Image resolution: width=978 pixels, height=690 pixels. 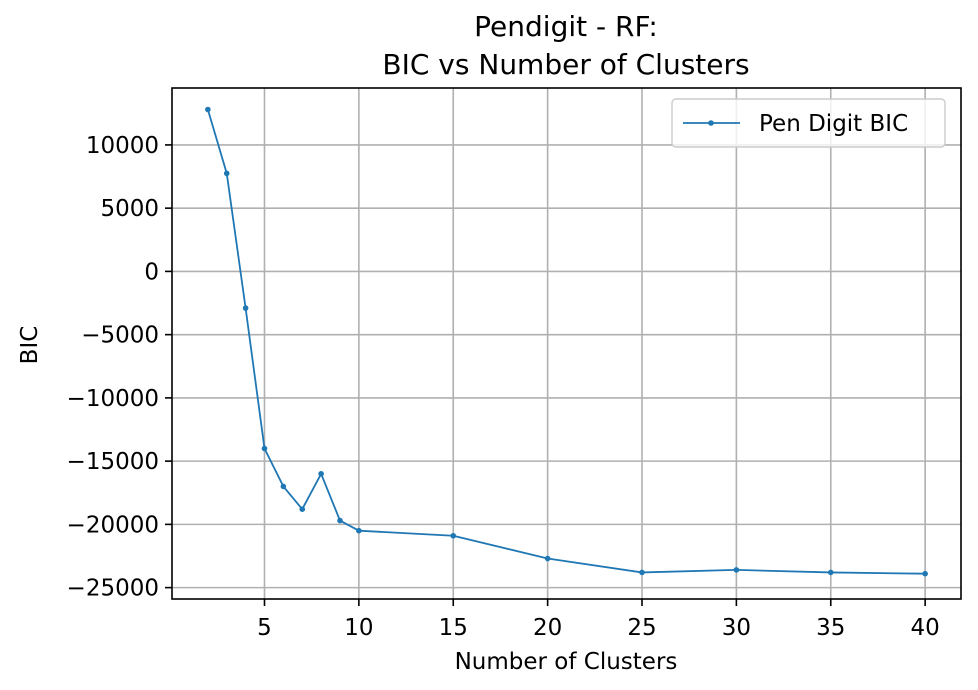 What do you see at coordinates (547, 628) in the screenshot?
I see `x-tick-label: 20` at bounding box center [547, 628].